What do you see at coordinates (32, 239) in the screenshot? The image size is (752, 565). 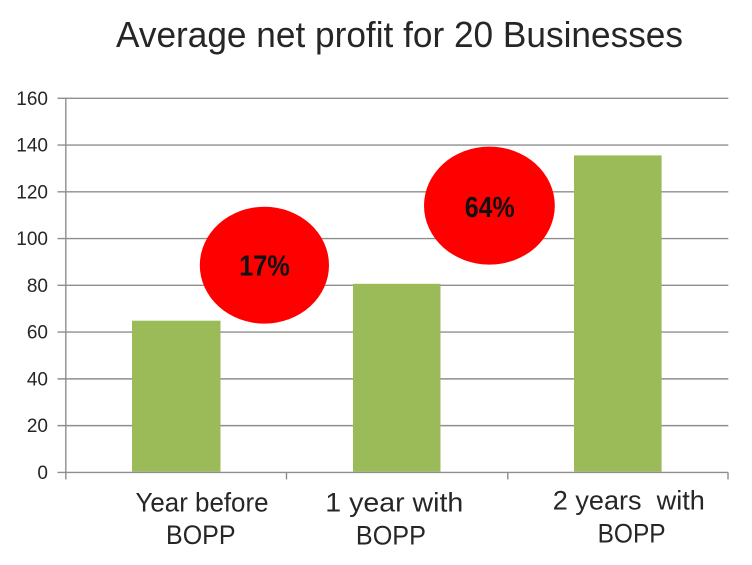 I see `svg-text: 100` at bounding box center [32, 239].